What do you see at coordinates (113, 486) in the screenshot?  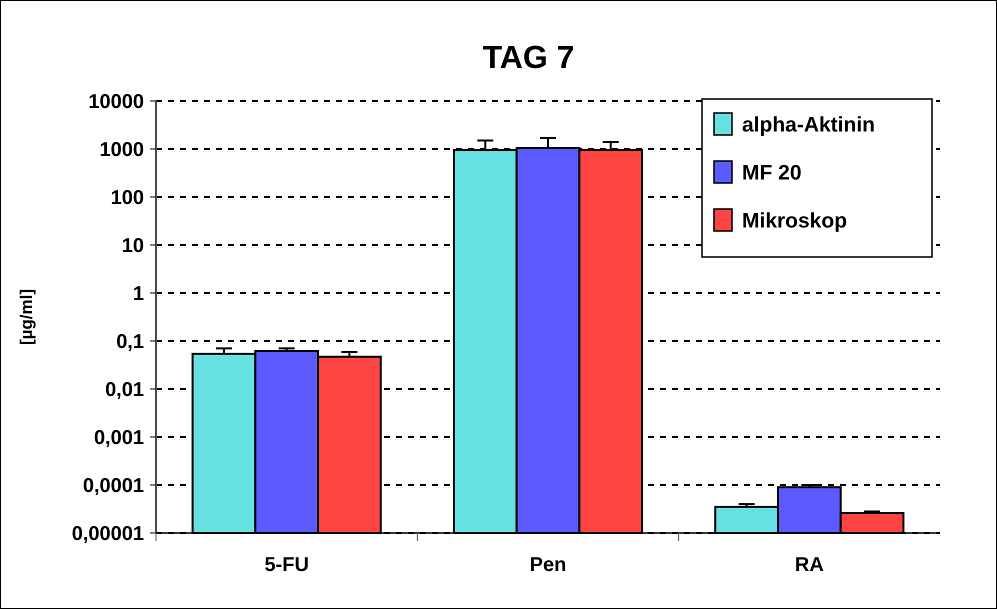 I see `y-tick-label: 0,0001` at bounding box center [113, 486].